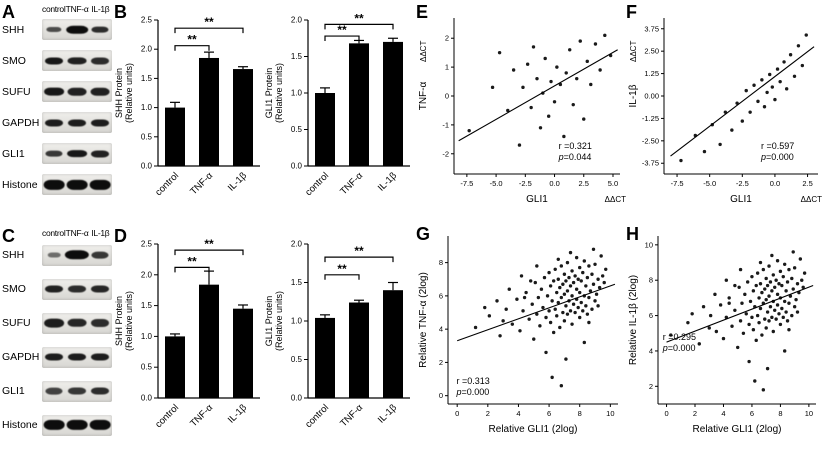 This screenshot has width=825, height=453. I want to click on bar-category-label: control, so click(167, 184).